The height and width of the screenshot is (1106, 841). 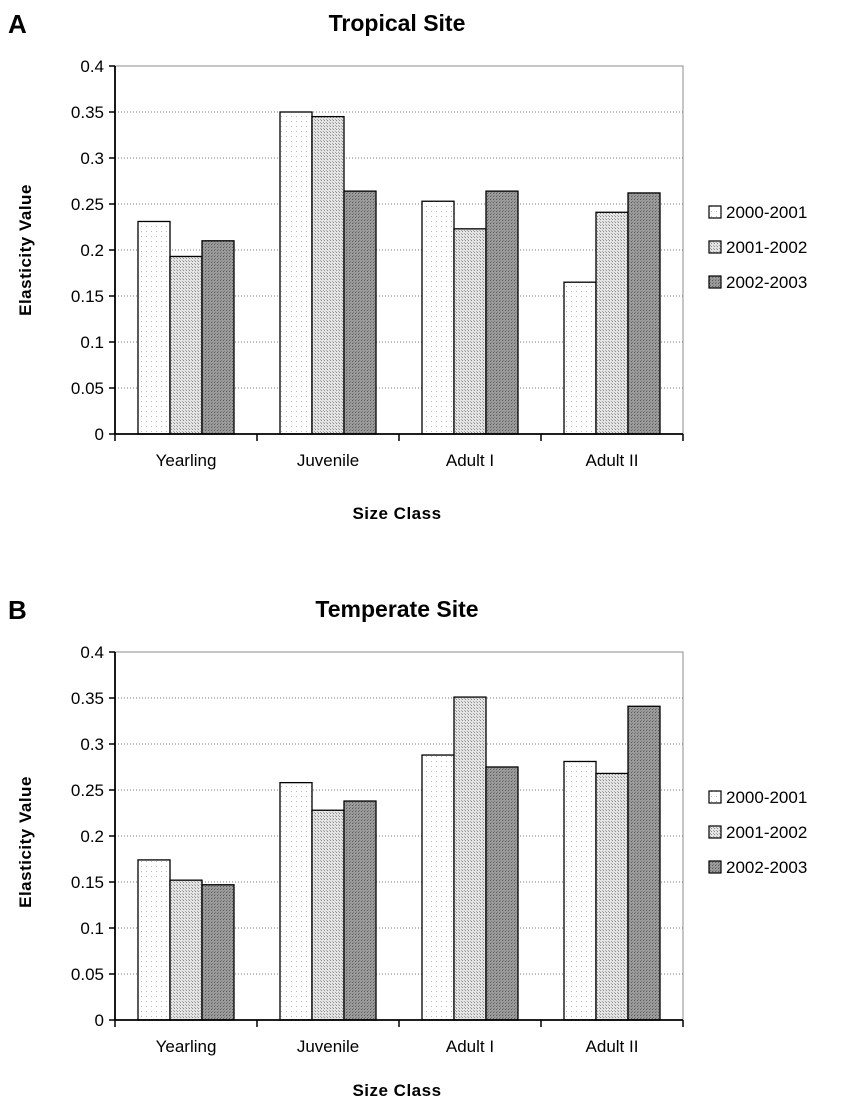 What do you see at coordinates (17, 24) in the screenshot?
I see `panel-letter: A` at bounding box center [17, 24].